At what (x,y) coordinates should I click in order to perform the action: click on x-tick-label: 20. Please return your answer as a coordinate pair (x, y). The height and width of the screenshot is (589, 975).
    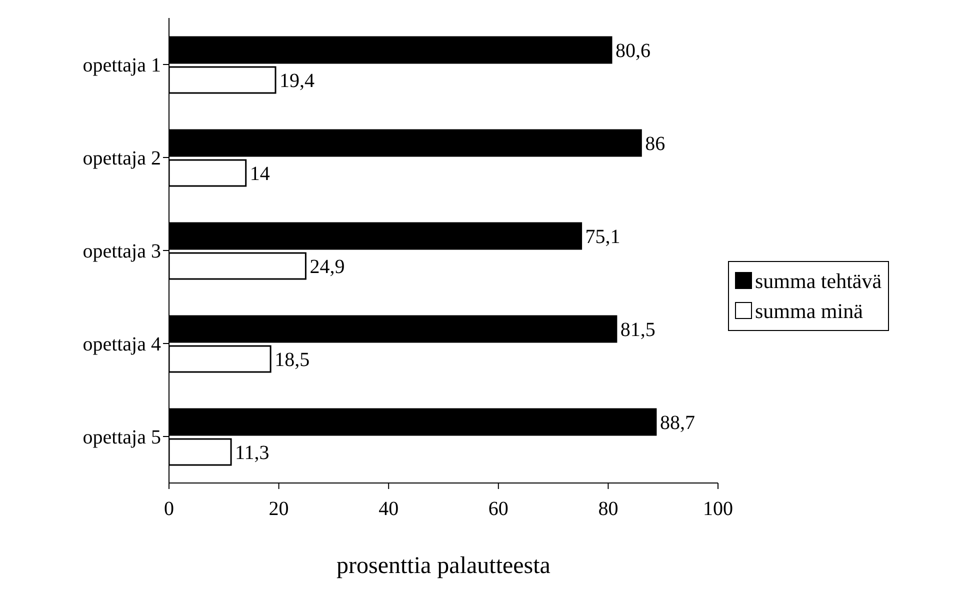
    Looking at the image, I should click on (278, 509).